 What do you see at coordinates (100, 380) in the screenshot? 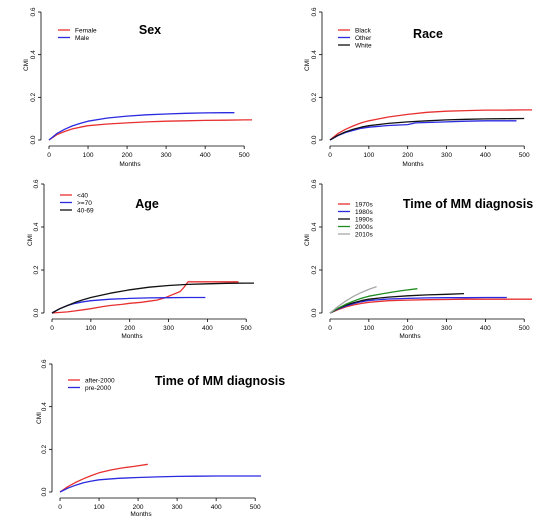
I see `chart-4-legend-label-0: after-2000` at bounding box center [100, 380].